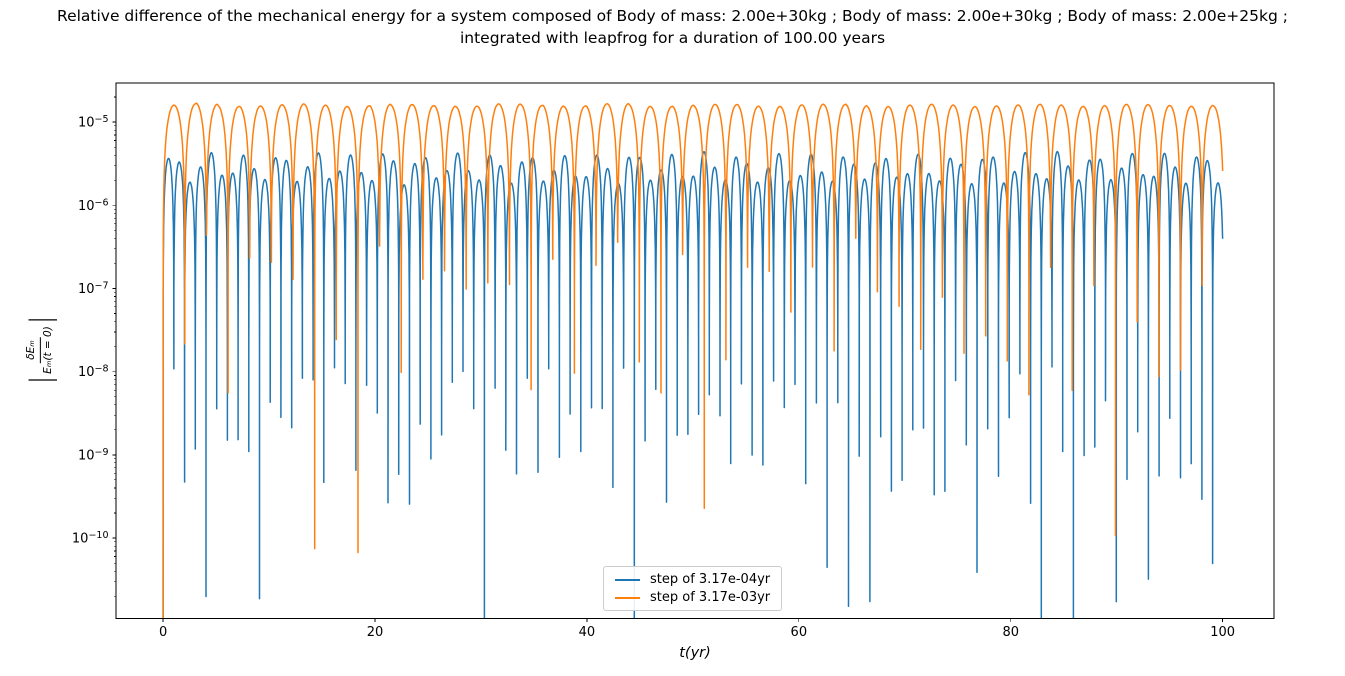 Image resolution: width=1345 pixels, height=676 pixels. Describe the element at coordinates (93, 288) in the screenshot. I see `y-tick-label: 10⁻⁷` at that location.